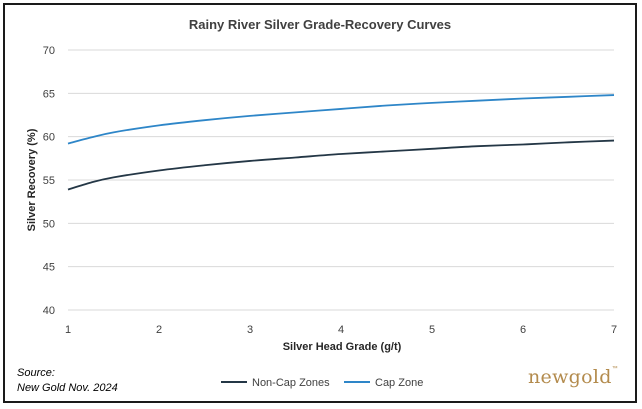  Describe the element at coordinates (432, 330) in the screenshot. I see `x-tick-label: 5` at that location.